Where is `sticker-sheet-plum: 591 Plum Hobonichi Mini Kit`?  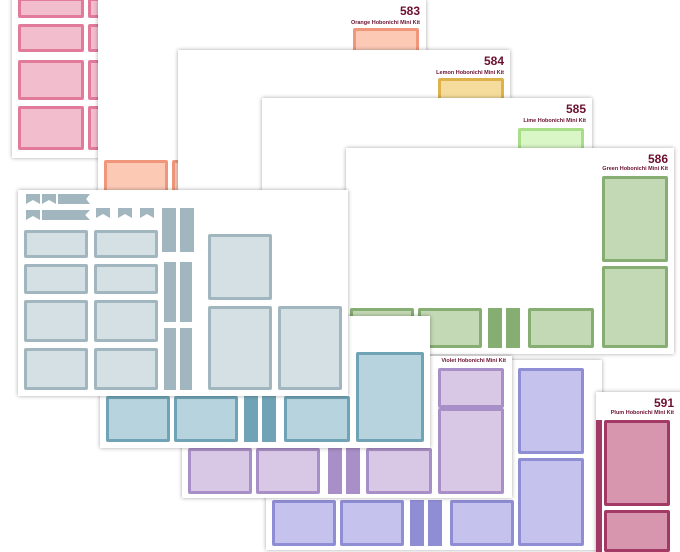 sticker-sheet-plum: 591 Plum Hobonichi Mini Kit is located at coordinates (638, 472).